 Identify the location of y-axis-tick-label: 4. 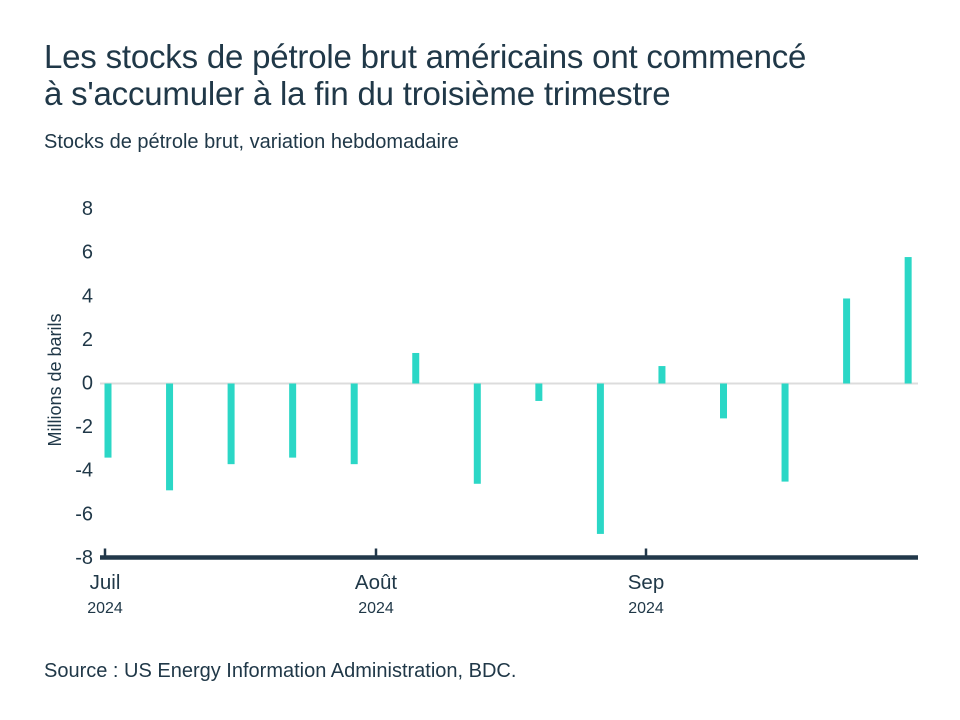
(87, 296).